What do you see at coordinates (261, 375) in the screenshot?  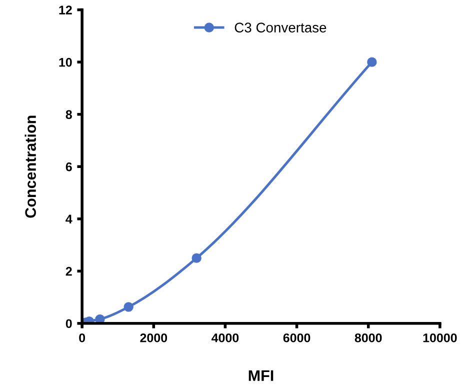 I see `x-axis-title: MFI` at bounding box center [261, 375].